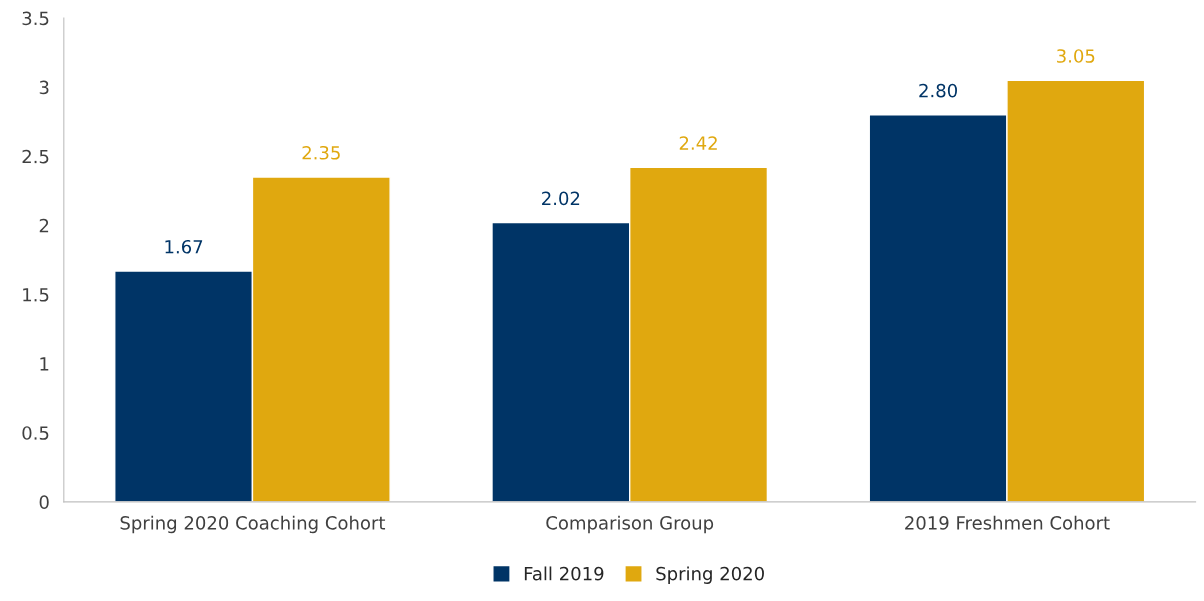  Describe the element at coordinates (938, 90) in the screenshot. I see `data-label: 2.80` at that location.